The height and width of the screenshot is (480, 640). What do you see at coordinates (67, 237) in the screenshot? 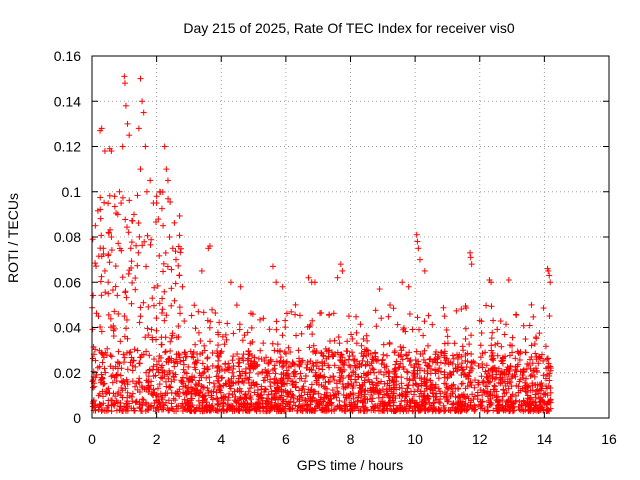
I see `y-tick-labels: 0 0.02 0.04 0.06 0.08 0.1 0.12 0.14 0.16` at bounding box center [67, 237].